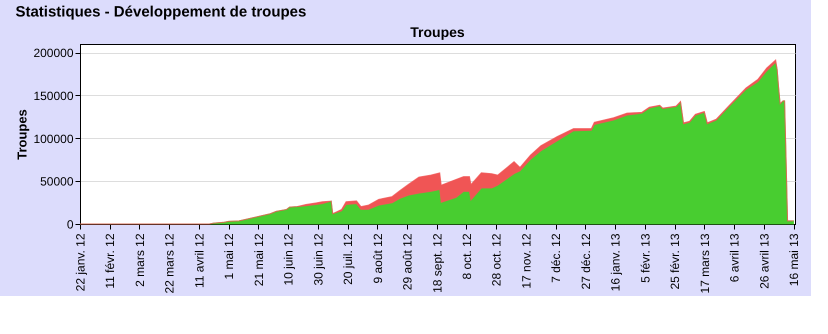 The image size is (828, 334). What do you see at coordinates (110, 261) in the screenshot?
I see `x-tick-label: 11 févr. 12` at bounding box center [110, 261].